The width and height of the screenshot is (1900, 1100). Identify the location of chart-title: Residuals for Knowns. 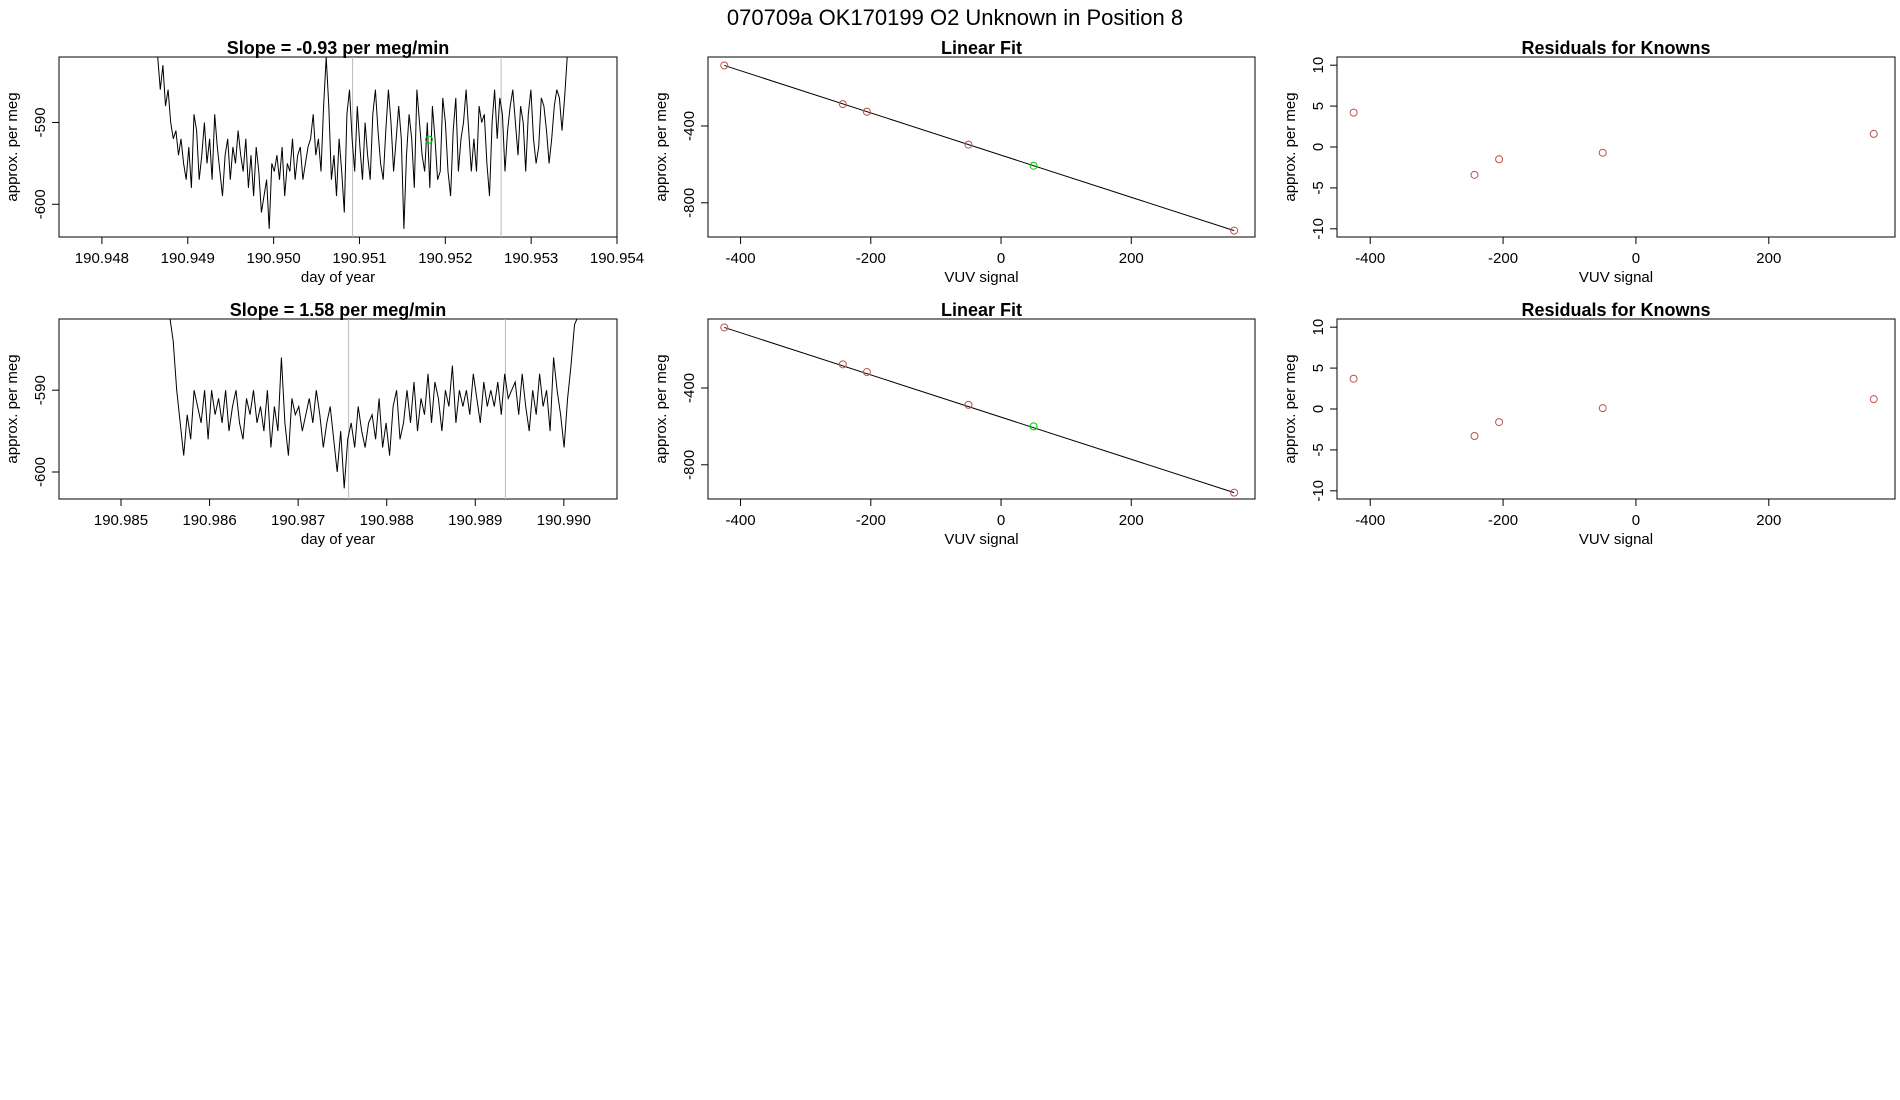
(1615, 48).